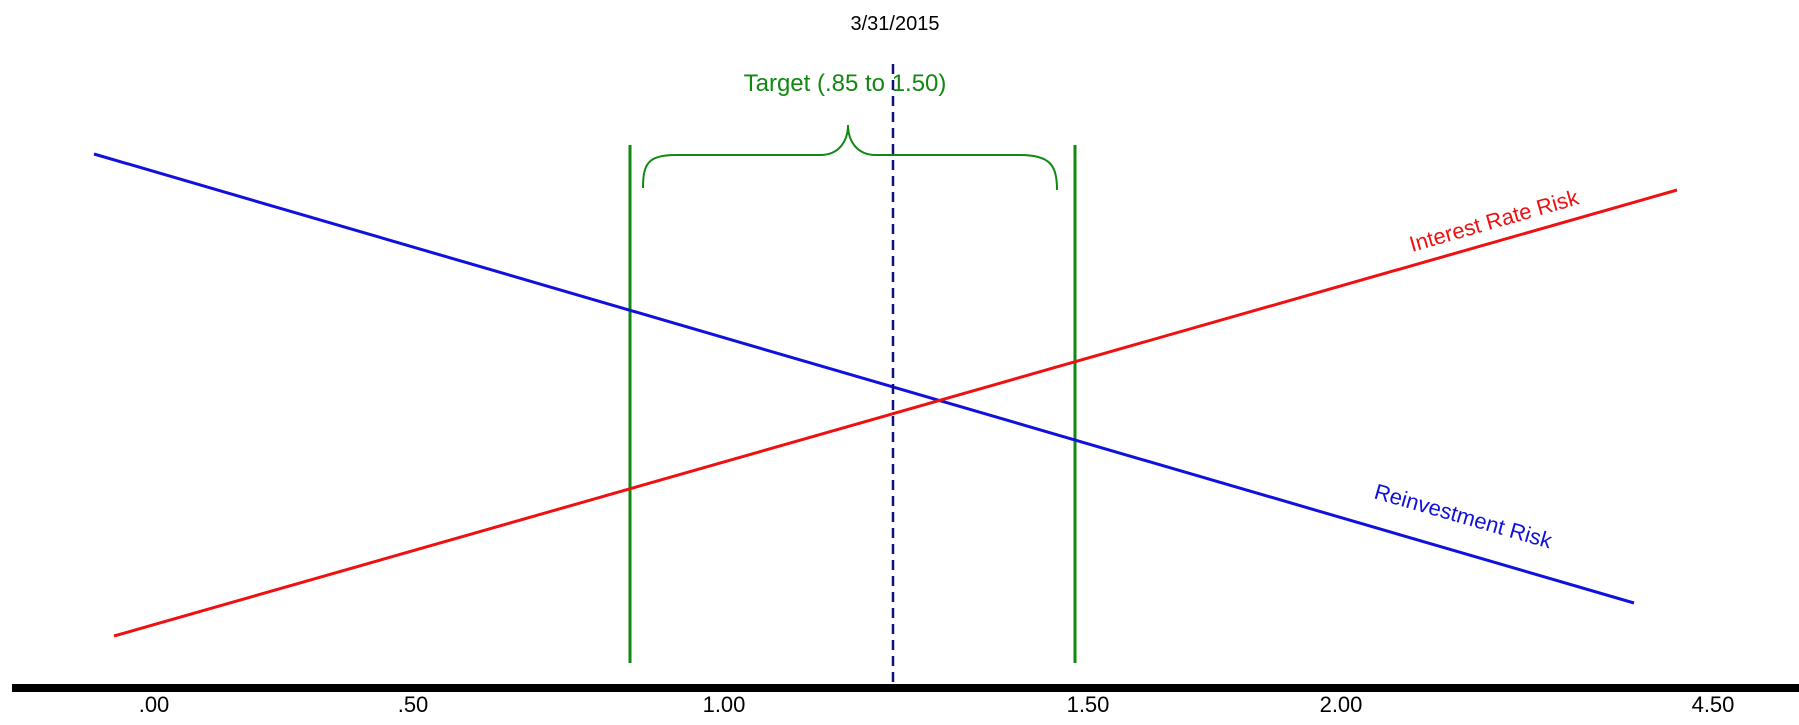 This screenshot has width=1799, height=725. I want to click on target-label: Target (.85 to 1.50), so click(845, 83).